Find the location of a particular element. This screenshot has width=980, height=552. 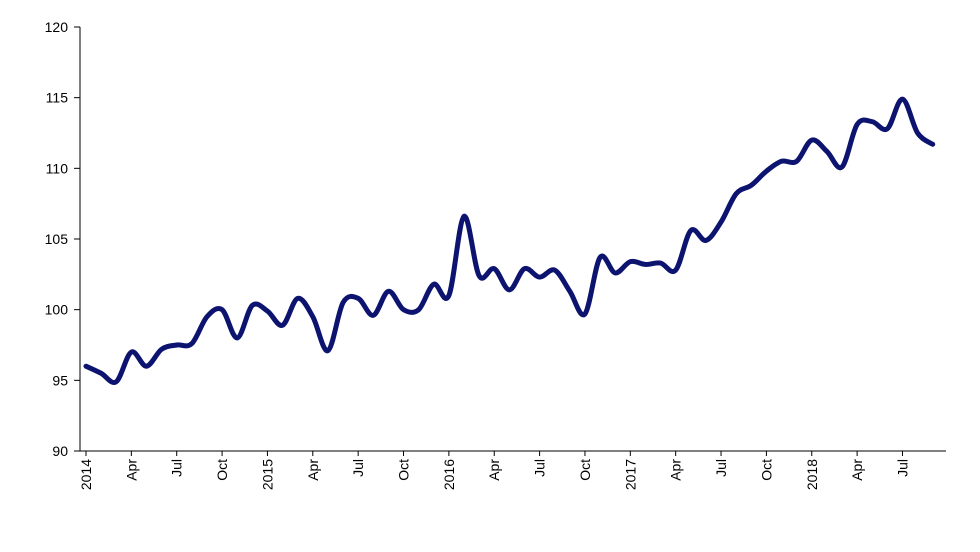

y-tick-label: 95 is located at coordinates (60, 380).